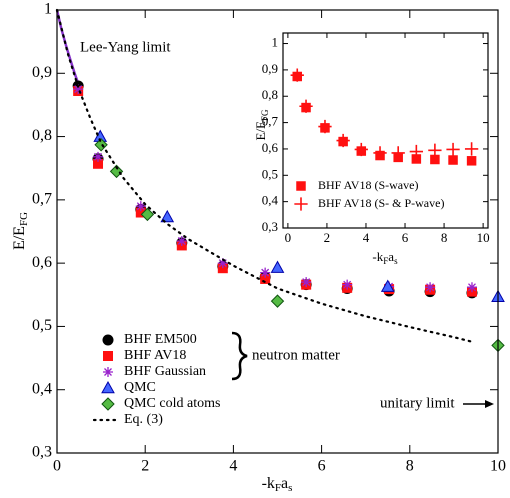 The image size is (510, 498). Describe the element at coordinates (489, 404) in the screenshot. I see `arrow-head` at that location.